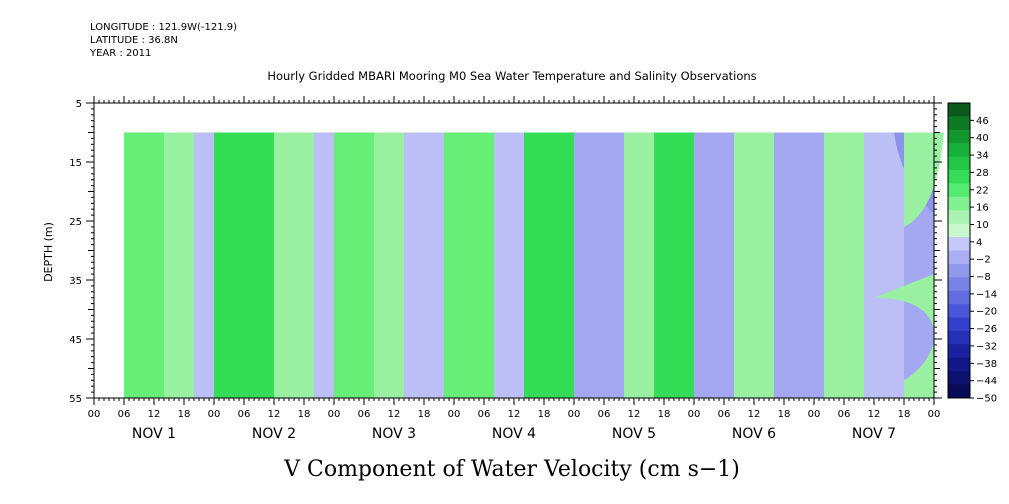  Describe the element at coordinates (511, 469) in the screenshot. I see `x-axis-title: V Component of Water Velocity (cm s−1)` at that location.